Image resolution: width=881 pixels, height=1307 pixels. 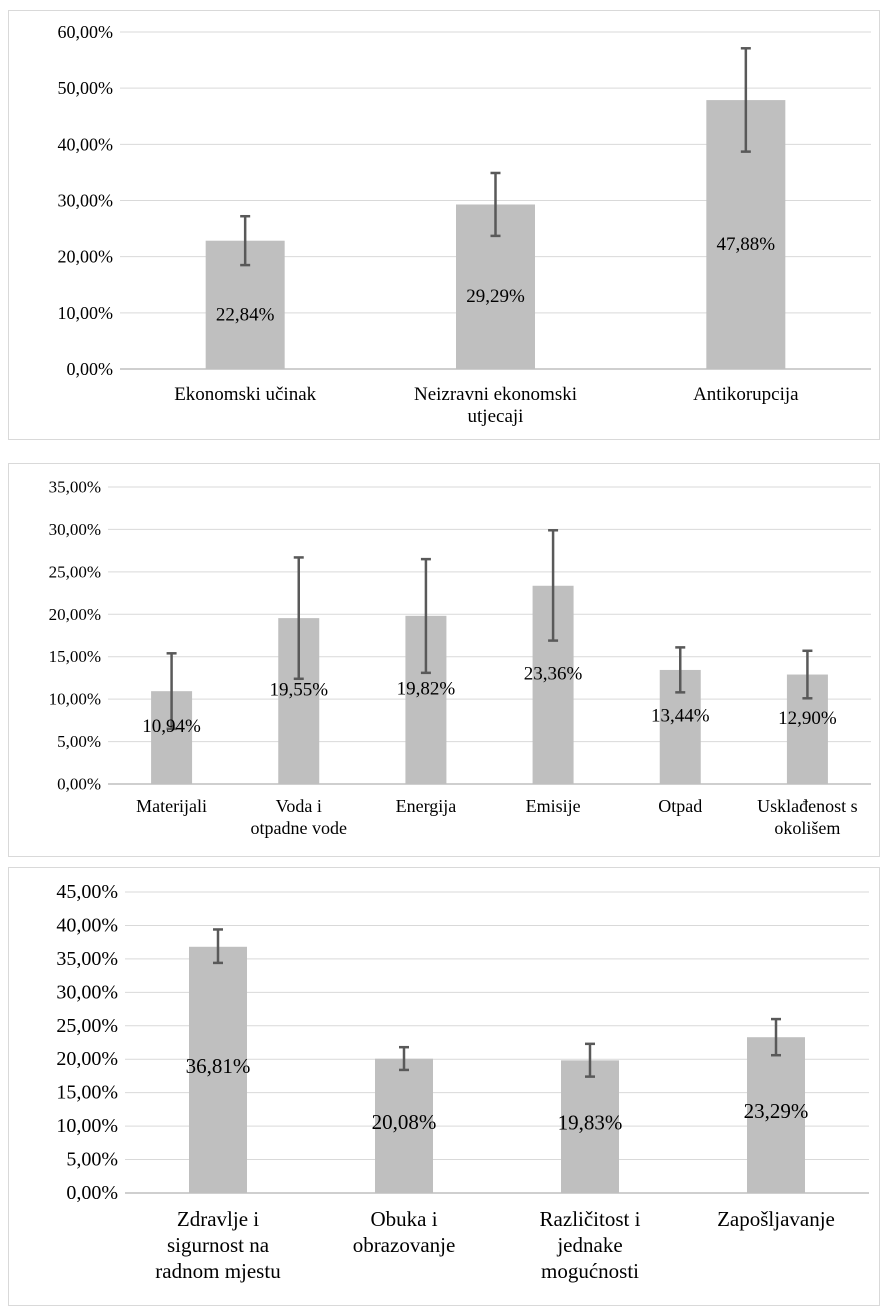 What do you see at coordinates (496, 416) in the screenshot?
I see `x-category-label-line: utjecaji` at bounding box center [496, 416].